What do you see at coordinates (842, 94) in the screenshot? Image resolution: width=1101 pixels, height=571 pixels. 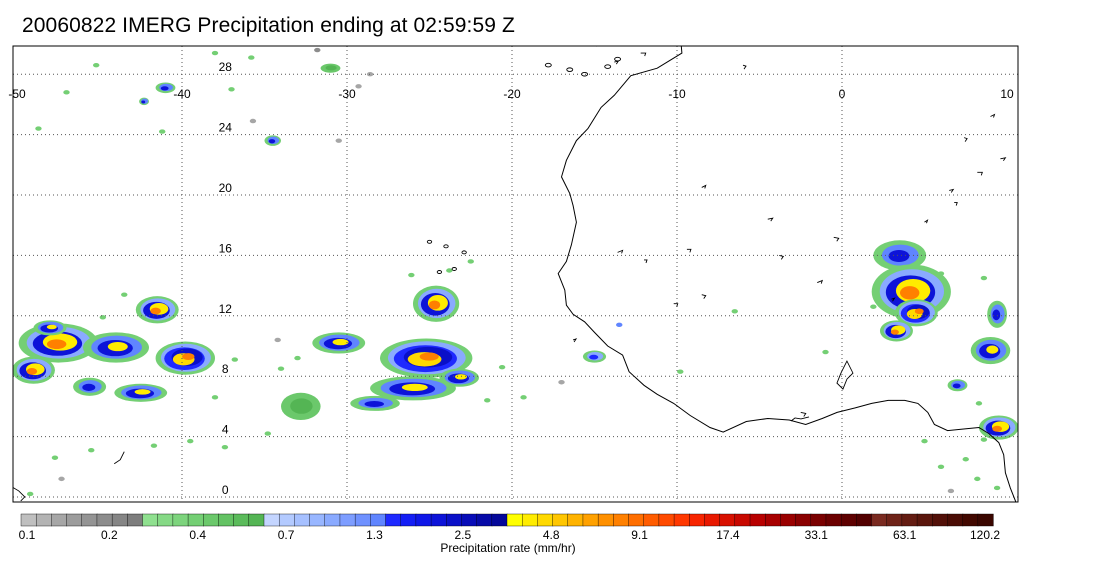 I see `lon-tick-label: 0` at bounding box center [842, 94].